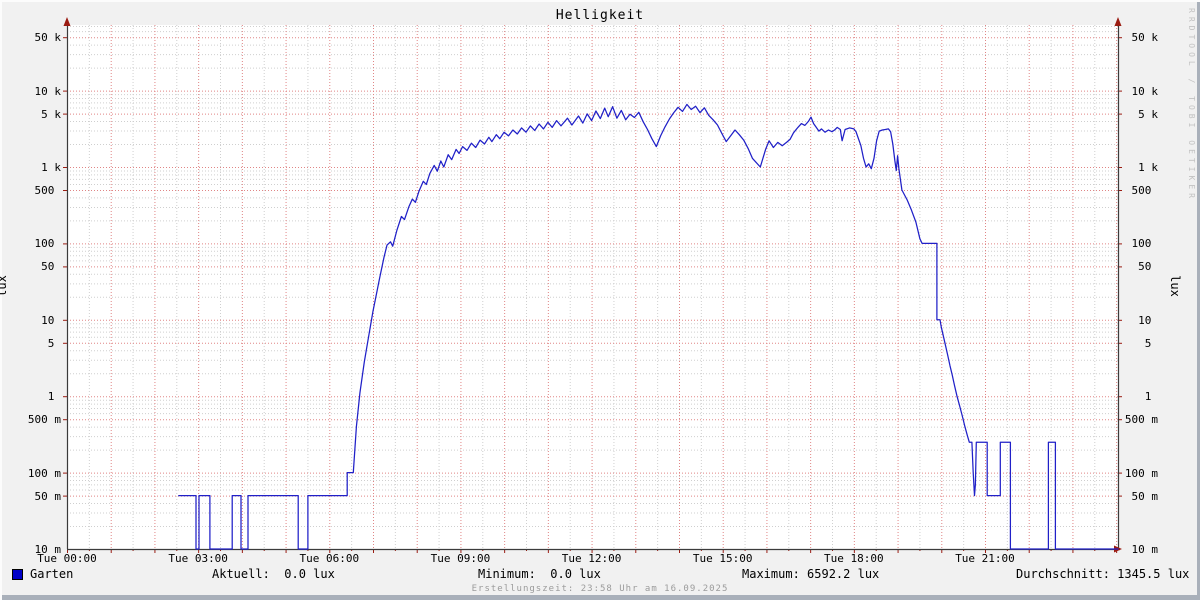 This screenshot has height=600, width=1200. Describe the element at coordinates (1141, 420) in the screenshot. I see `y-tick-label-right: 500 m` at that location.